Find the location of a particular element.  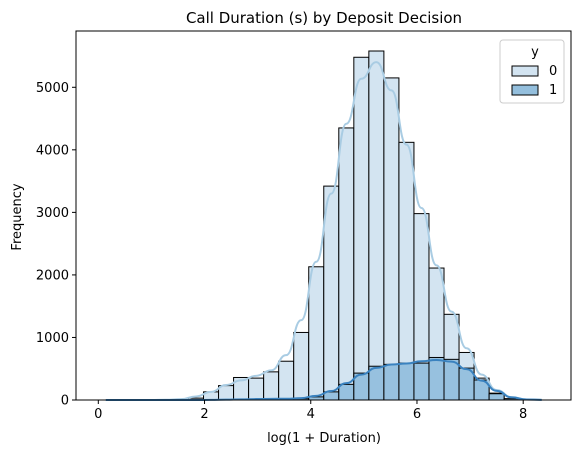

y-tick-label-2000: 2000 is located at coordinates (52, 275).